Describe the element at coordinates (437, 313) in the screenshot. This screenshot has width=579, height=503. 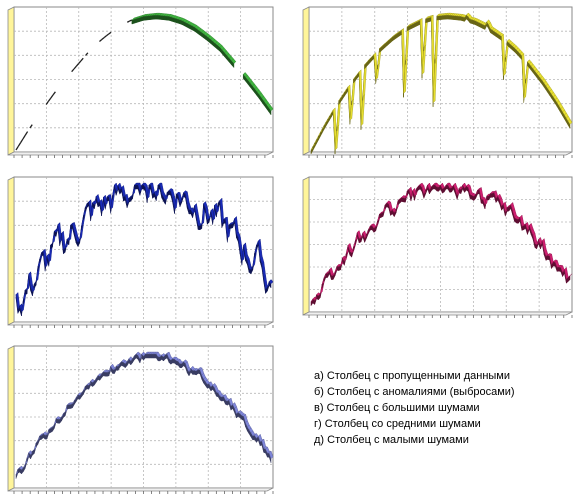
I see `floor-g` at that location.